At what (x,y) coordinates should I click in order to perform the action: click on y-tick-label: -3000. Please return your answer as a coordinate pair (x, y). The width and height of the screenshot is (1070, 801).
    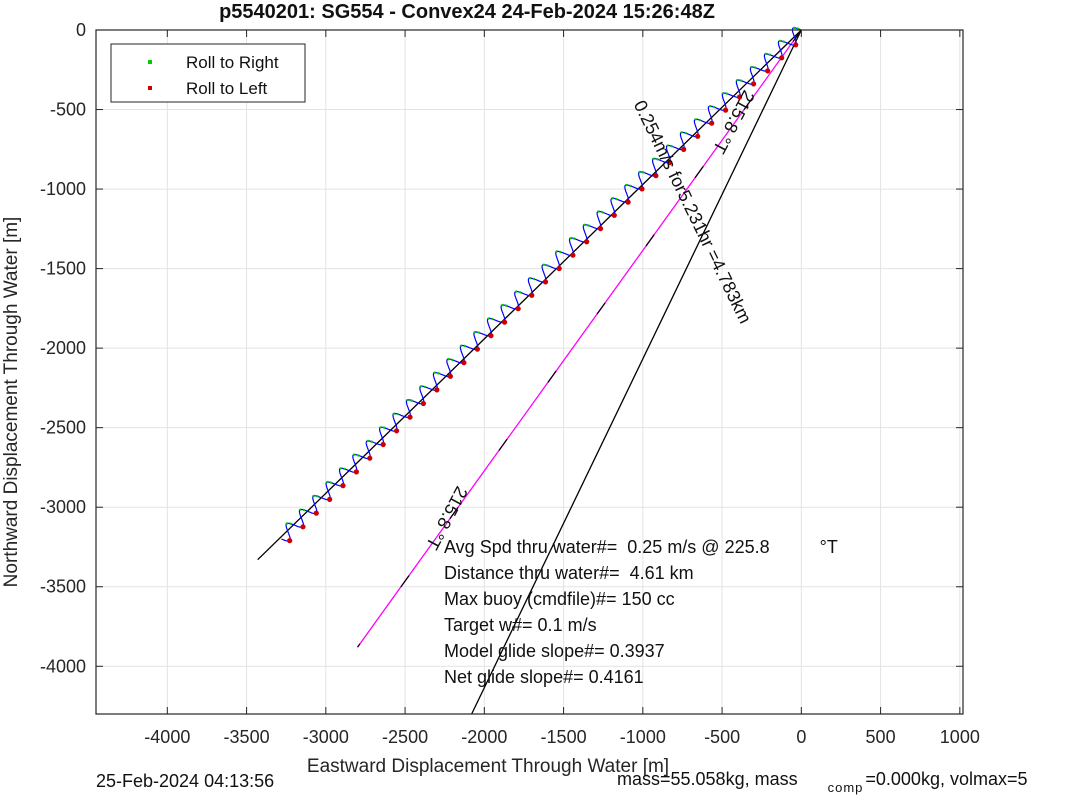
    Looking at the image, I should click on (63, 507).